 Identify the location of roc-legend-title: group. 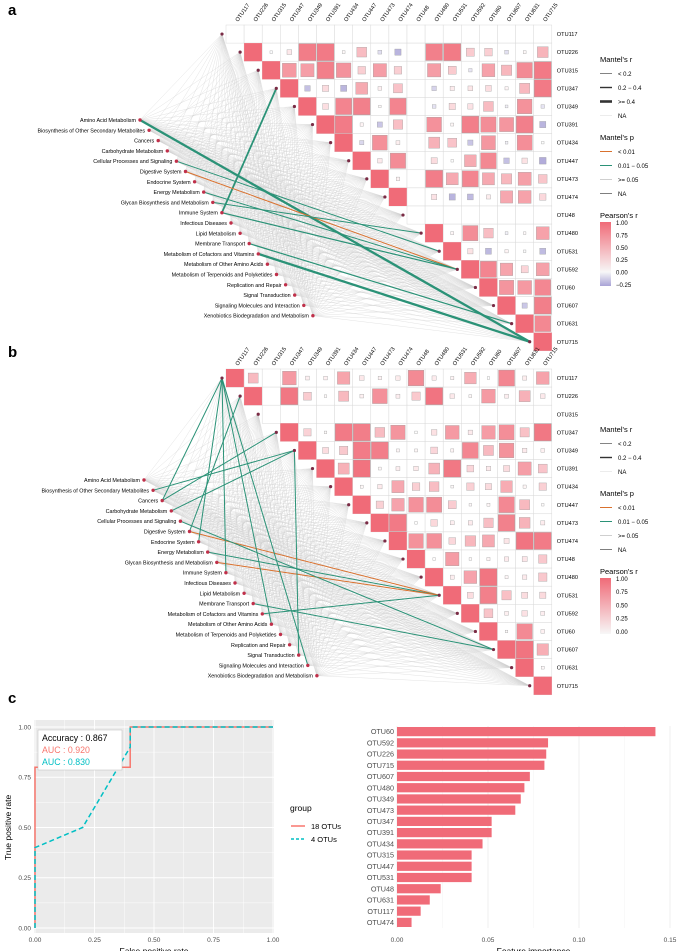
(301, 808).